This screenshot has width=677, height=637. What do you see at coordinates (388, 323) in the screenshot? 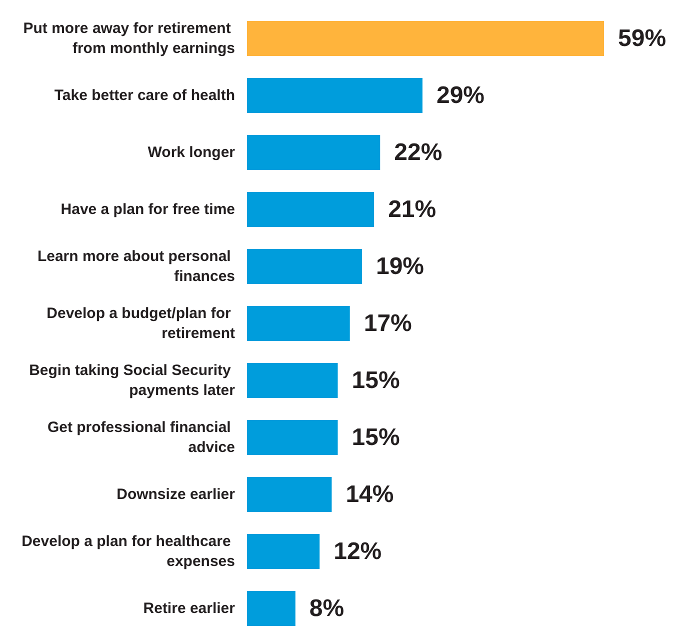
I see `data-label: 17%` at bounding box center [388, 323].